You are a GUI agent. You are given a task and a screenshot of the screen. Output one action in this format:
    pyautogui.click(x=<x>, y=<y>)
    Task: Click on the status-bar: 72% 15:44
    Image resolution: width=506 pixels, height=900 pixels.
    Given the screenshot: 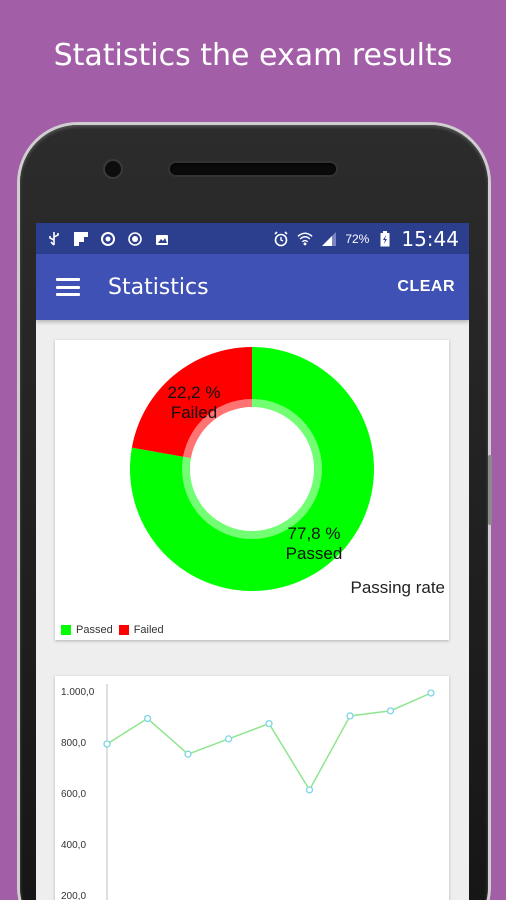 What is the action you would take?
    pyautogui.click(x=252, y=238)
    